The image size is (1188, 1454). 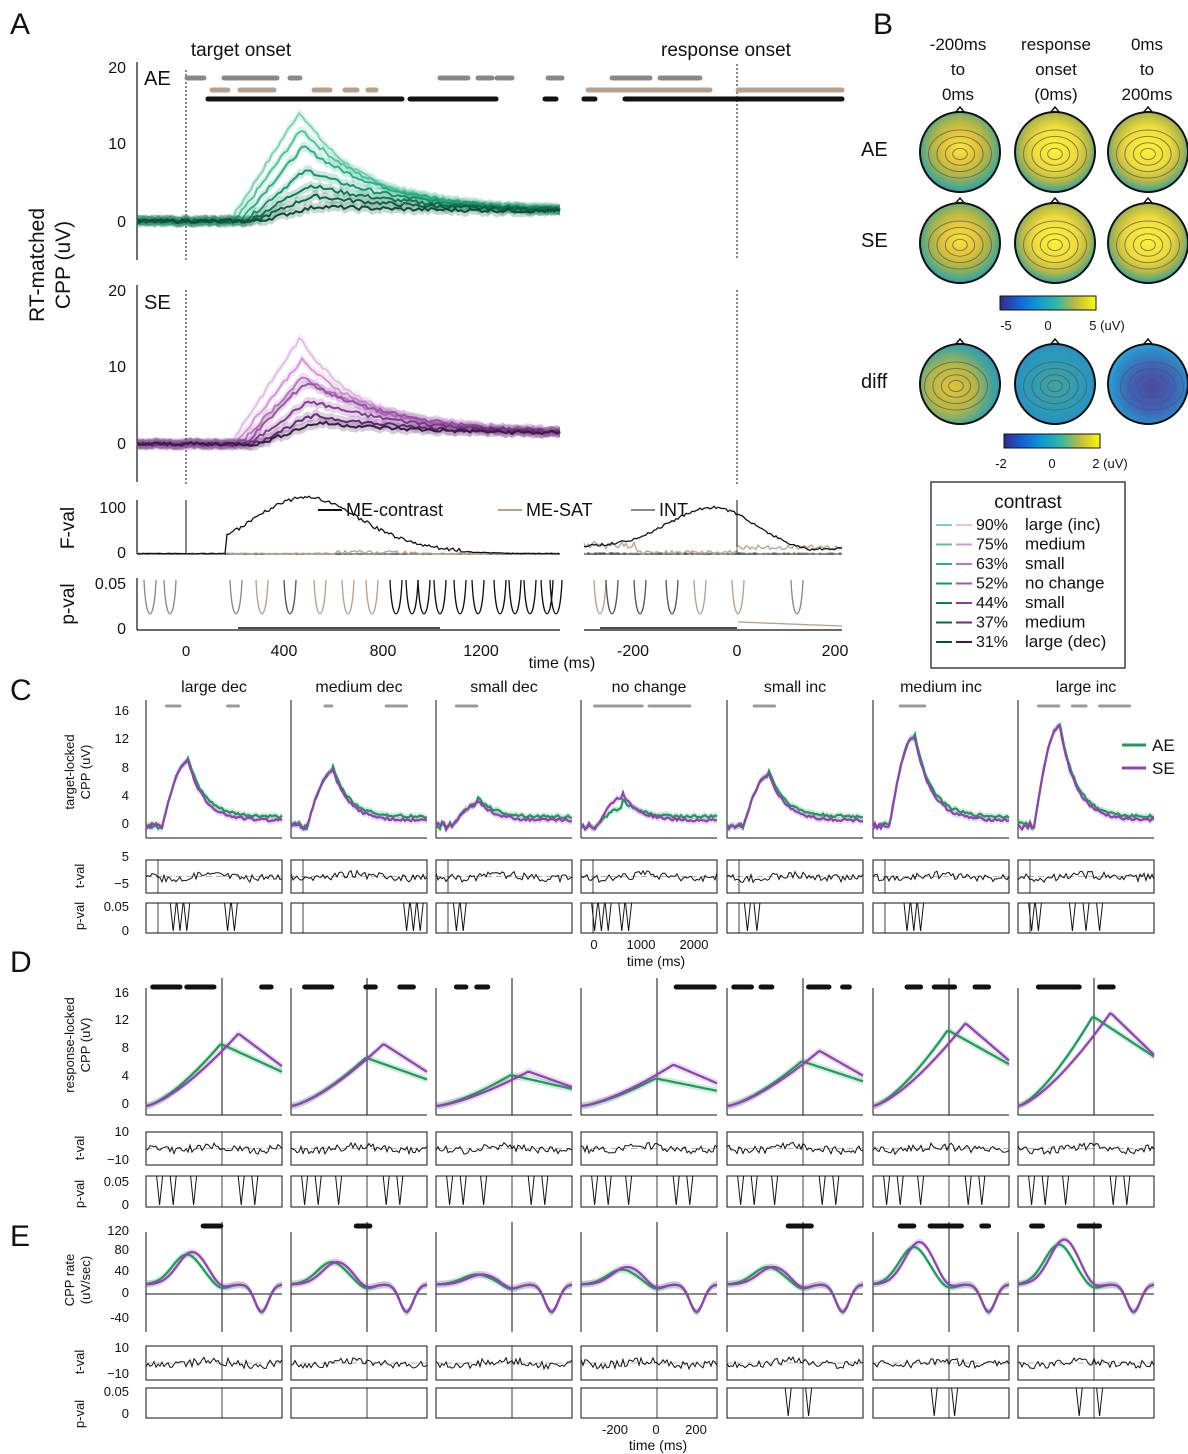 What do you see at coordinates (85, 1045) in the screenshot?
I see `panel-d-ylabel-line2: CPP (uV)` at bounding box center [85, 1045].